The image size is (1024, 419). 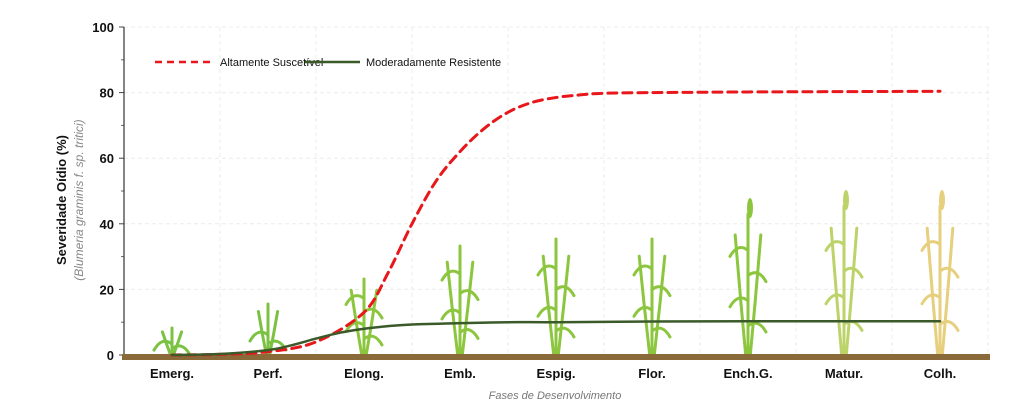 What do you see at coordinates (107, 289) in the screenshot?
I see `y-tick-label-1: 20` at bounding box center [107, 289].